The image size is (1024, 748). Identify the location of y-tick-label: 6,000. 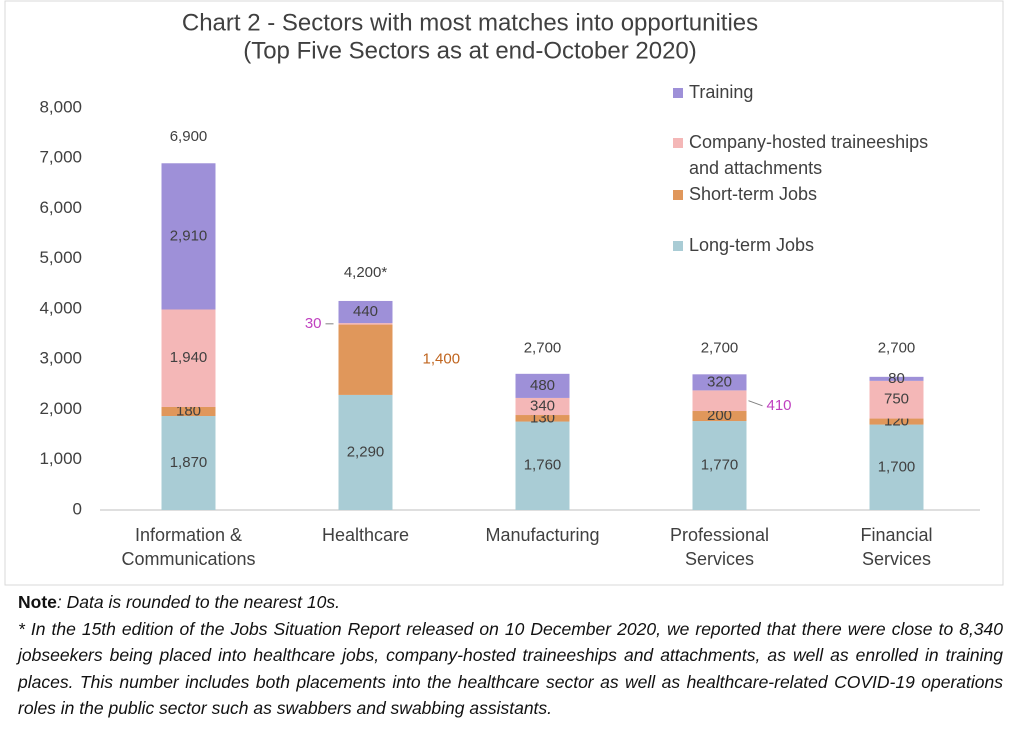
(60, 207).